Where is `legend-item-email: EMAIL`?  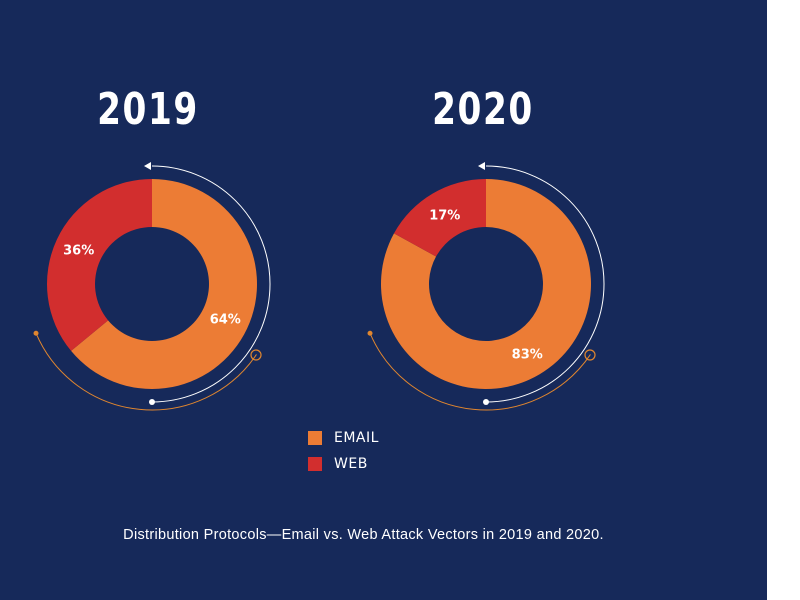 legend-item-email: EMAIL is located at coordinates (343, 438).